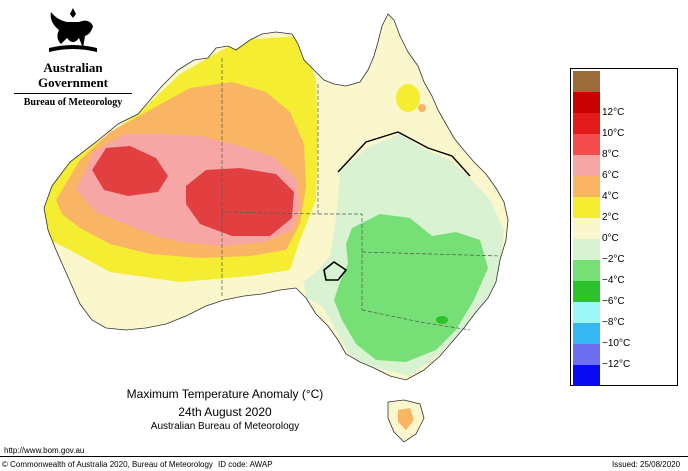  What do you see at coordinates (610, 217) in the screenshot?
I see `legend-label: 2°C` at bounding box center [610, 217].